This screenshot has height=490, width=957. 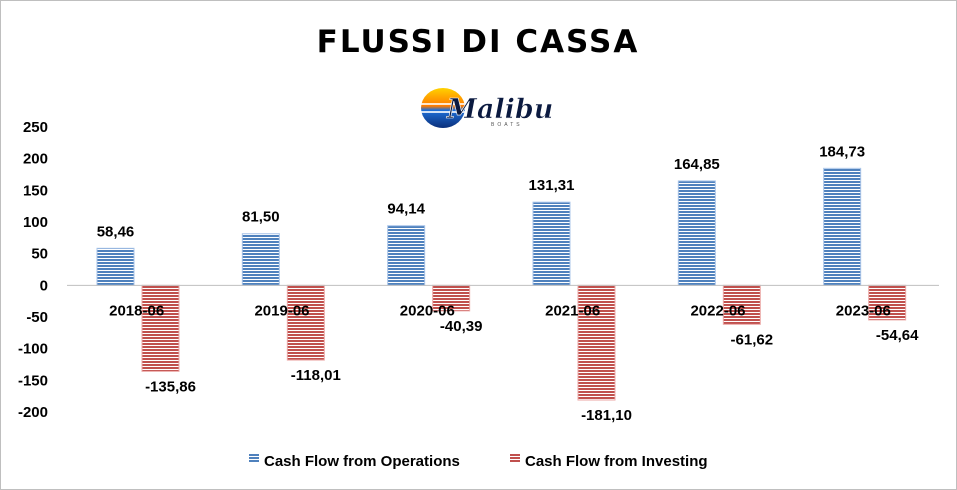 I want to click on category-label-2019-06: 2019-06, so click(x=281, y=310).